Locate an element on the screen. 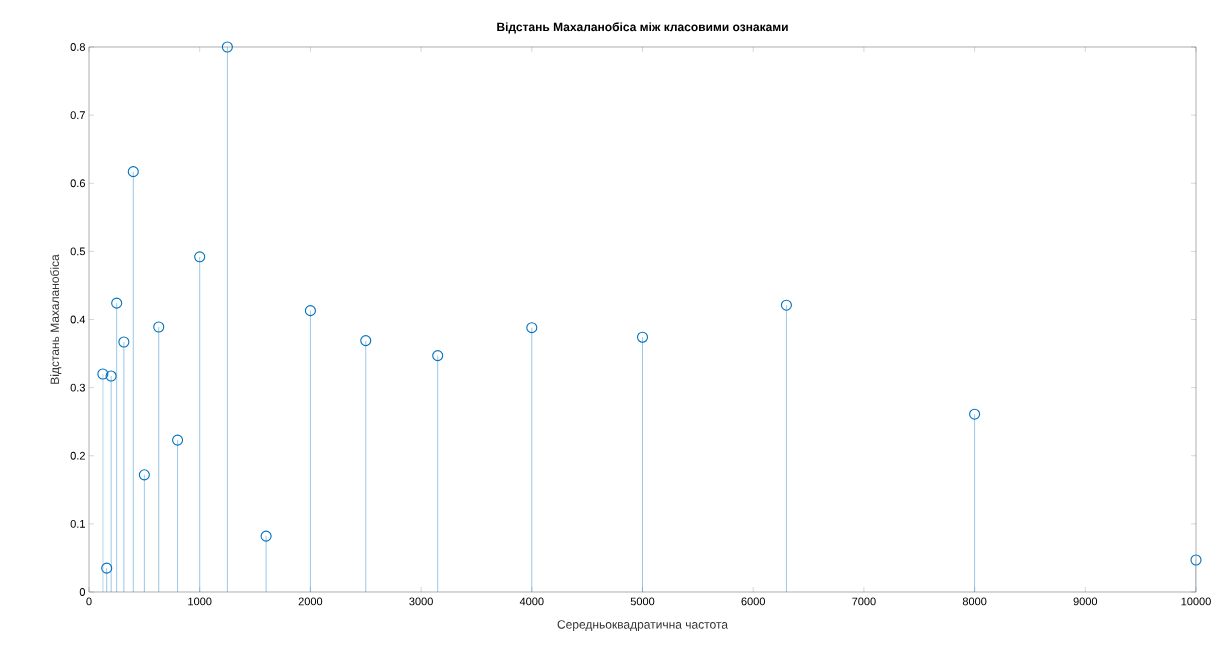  y-tick-label: 0.7 is located at coordinates (77, 115).